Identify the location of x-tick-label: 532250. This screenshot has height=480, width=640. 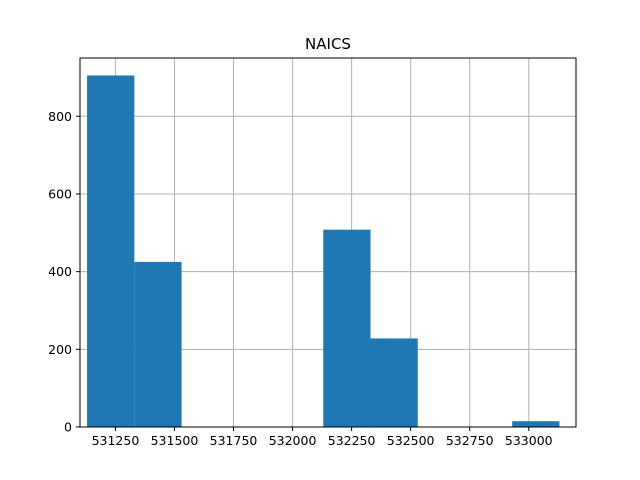
(352, 440).